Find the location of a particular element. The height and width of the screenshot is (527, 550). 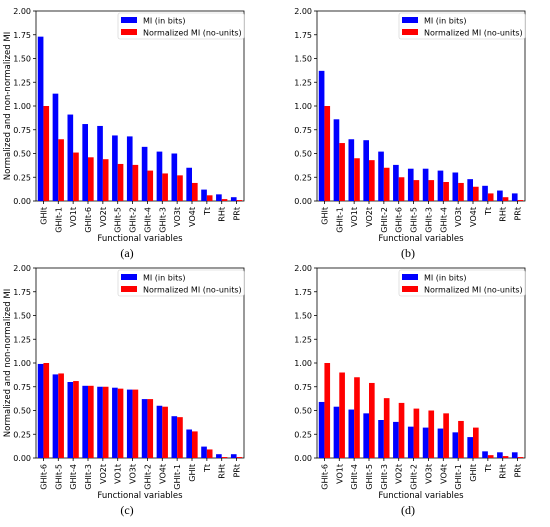

y-tick-label: 1.25 is located at coordinates (303, 82).